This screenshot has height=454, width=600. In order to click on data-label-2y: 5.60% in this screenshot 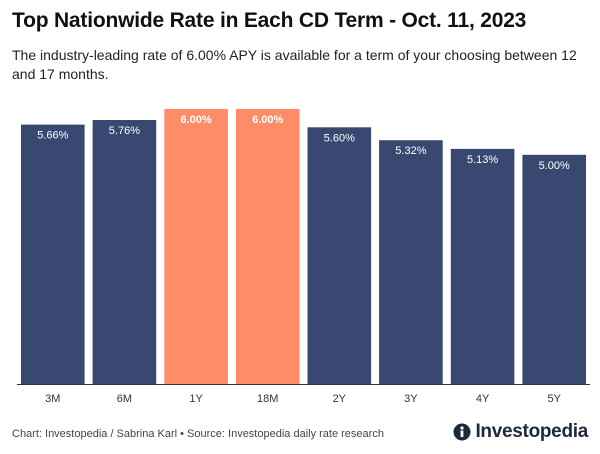, I will do `click(339, 138)`.